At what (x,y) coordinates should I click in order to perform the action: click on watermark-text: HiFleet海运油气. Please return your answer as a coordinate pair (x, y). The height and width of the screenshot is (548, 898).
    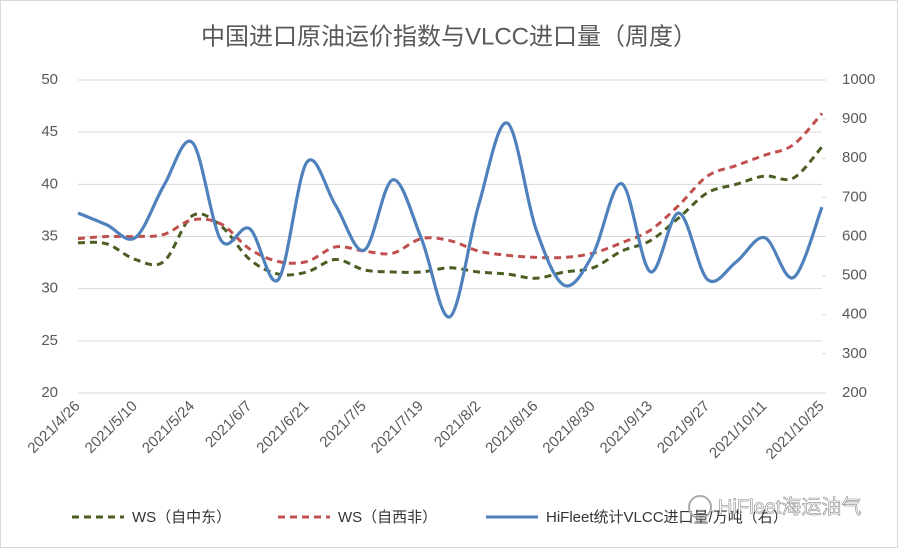
    Looking at the image, I should click on (789, 506).